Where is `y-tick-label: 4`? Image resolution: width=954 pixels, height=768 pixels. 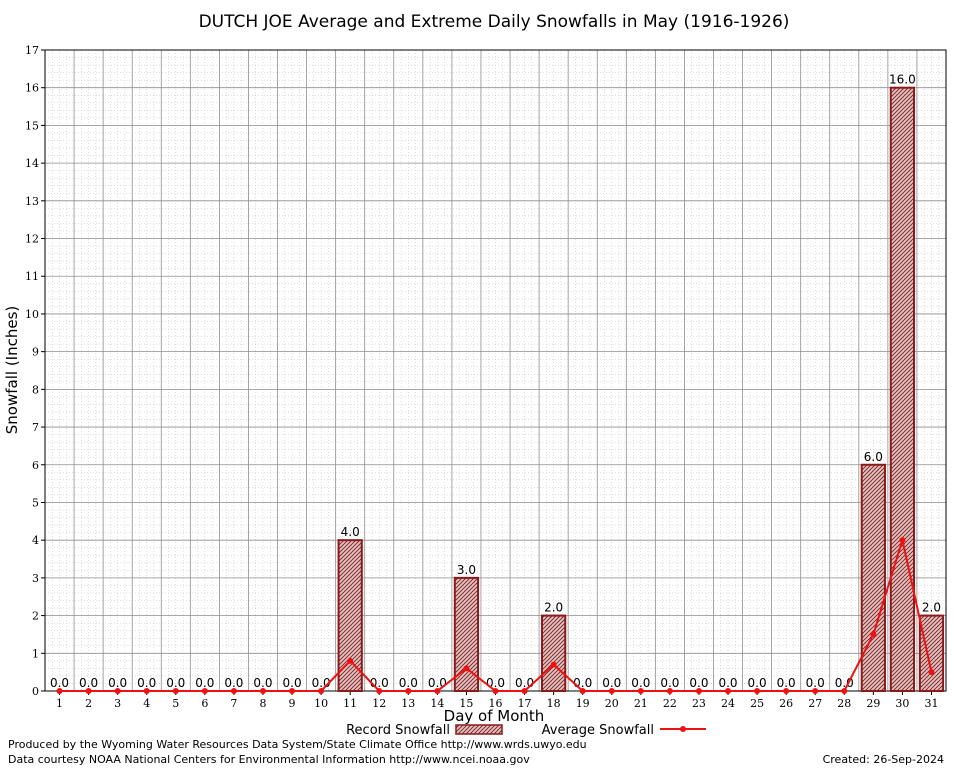 y-tick-label: 4 is located at coordinates (35, 540).